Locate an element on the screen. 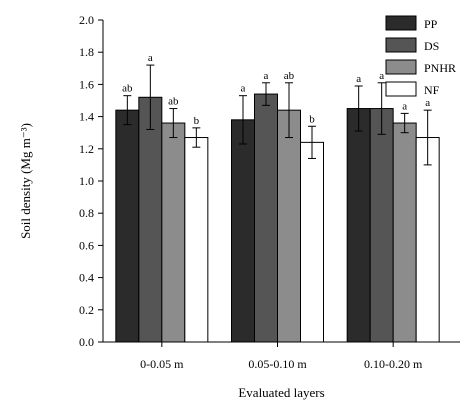 This screenshot has width=474, height=403. legend-label: PNHR is located at coordinates (440, 68).